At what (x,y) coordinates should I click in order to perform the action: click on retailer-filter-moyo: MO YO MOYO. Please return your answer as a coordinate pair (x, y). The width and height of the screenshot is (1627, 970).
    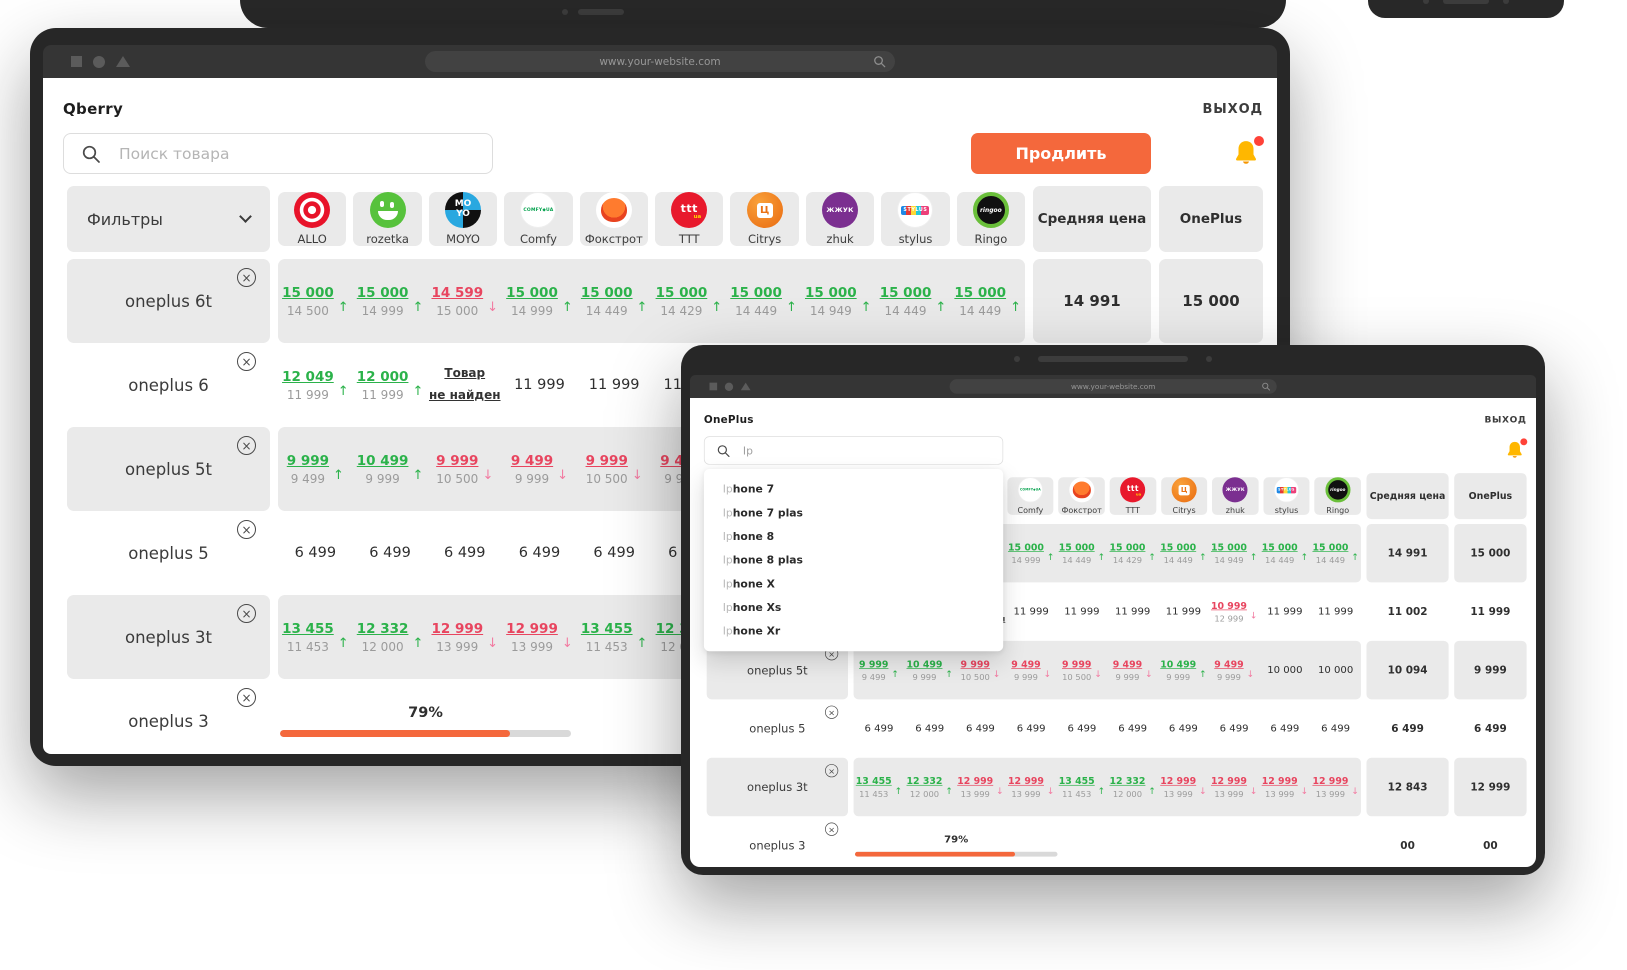
    Looking at the image, I should click on (463, 219).